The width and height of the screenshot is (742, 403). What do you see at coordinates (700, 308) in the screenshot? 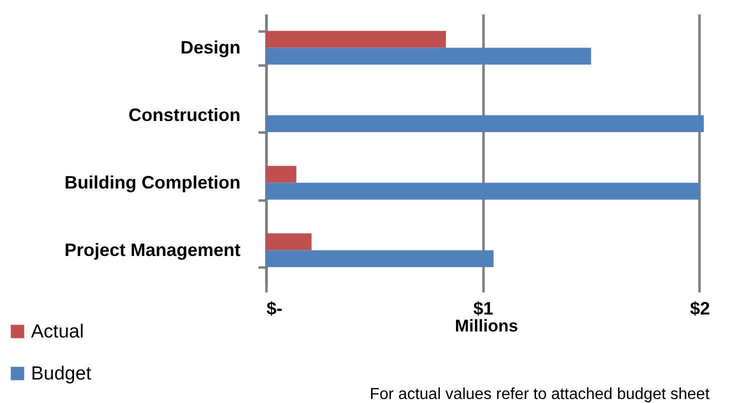
I see `x-tick-label: $2` at bounding box center [700, 308].